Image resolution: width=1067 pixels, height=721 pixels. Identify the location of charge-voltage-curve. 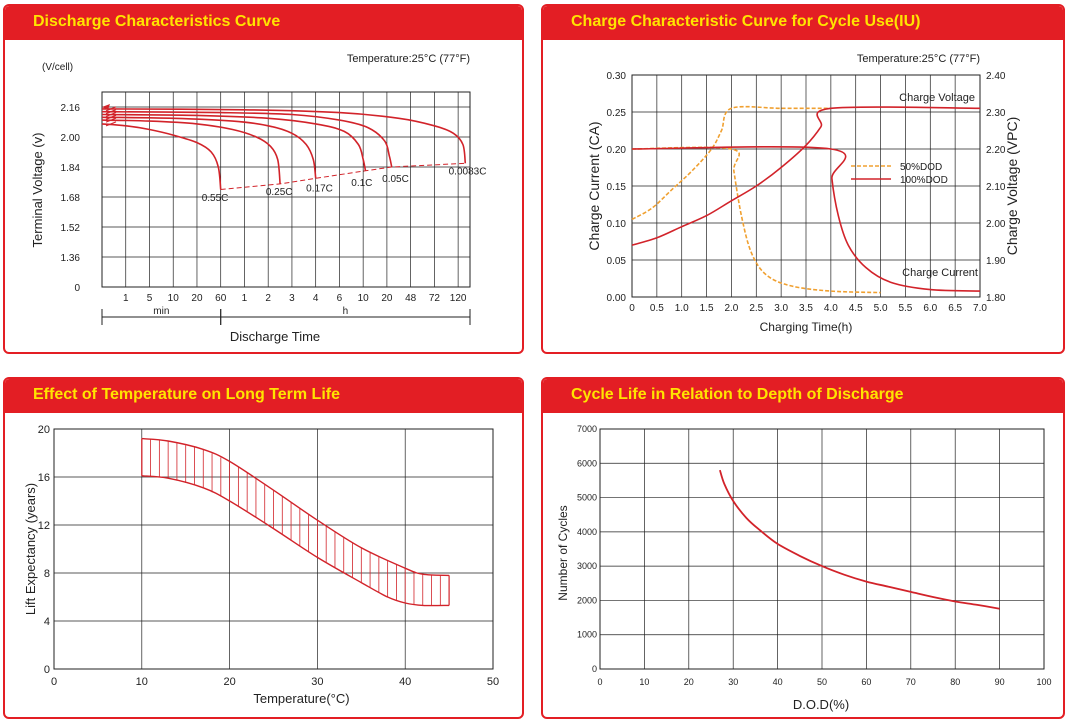
(731, 163).